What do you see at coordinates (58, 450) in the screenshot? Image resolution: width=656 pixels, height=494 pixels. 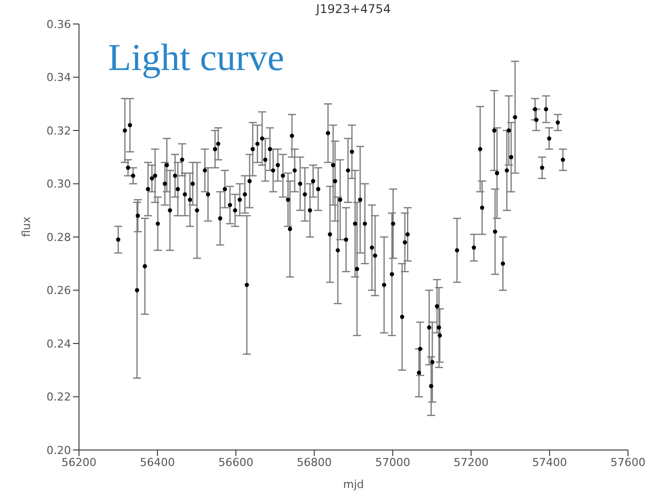 I see `y-tick-label: 0.20` at bounding box center [58, 450].